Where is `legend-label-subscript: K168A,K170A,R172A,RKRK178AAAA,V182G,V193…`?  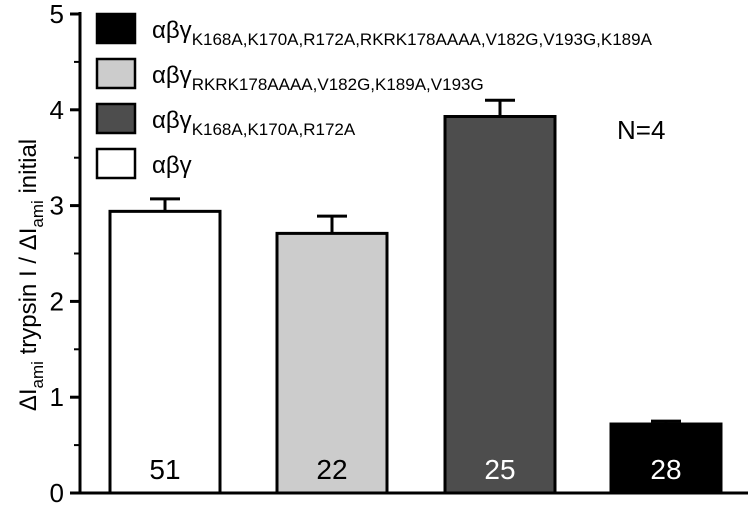
legend-label-subscript: K168A,K170A,R172A,RKRK178AAAA,V182G,V193… is located at coordinates (422, 39).